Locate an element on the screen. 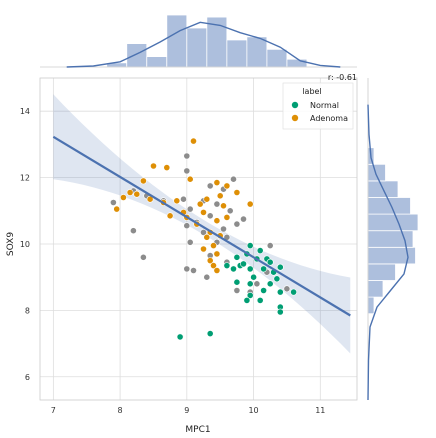 This screenshot has height=438, width=436. legend-title: label is located at coordinates (311, 91).